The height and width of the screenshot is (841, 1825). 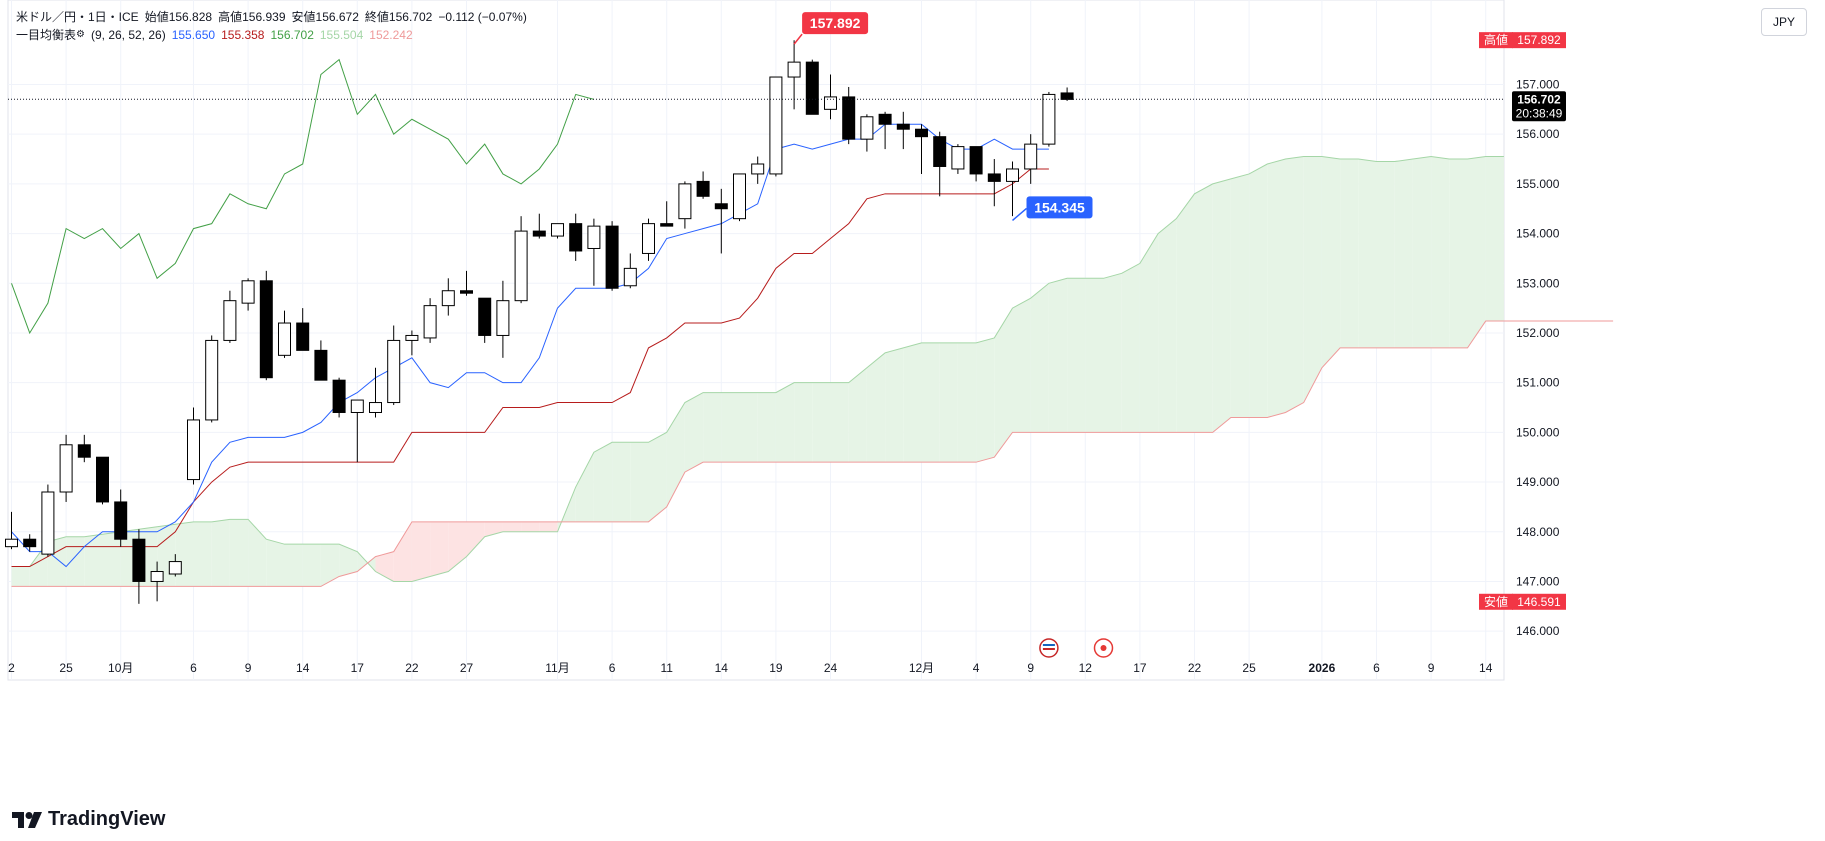 I want to click on x-tick-label: 24, so click(x=831, y=668).